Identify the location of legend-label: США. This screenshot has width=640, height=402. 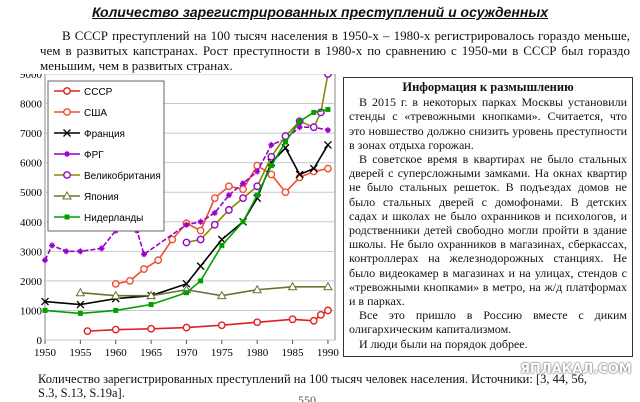
(95, 113).